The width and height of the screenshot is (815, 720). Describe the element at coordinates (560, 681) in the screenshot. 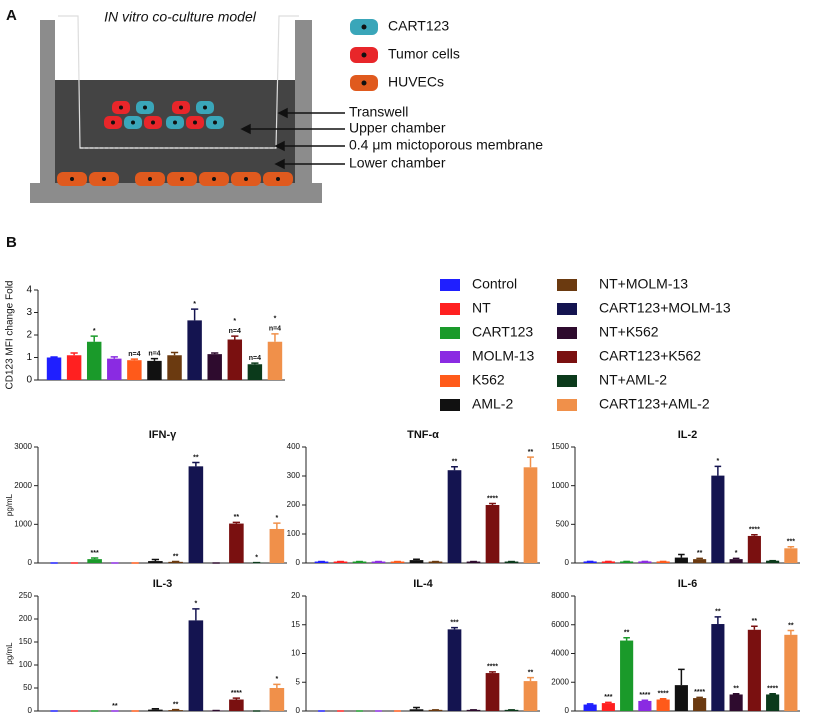

I see `y-tick-label: 2000` at that location.